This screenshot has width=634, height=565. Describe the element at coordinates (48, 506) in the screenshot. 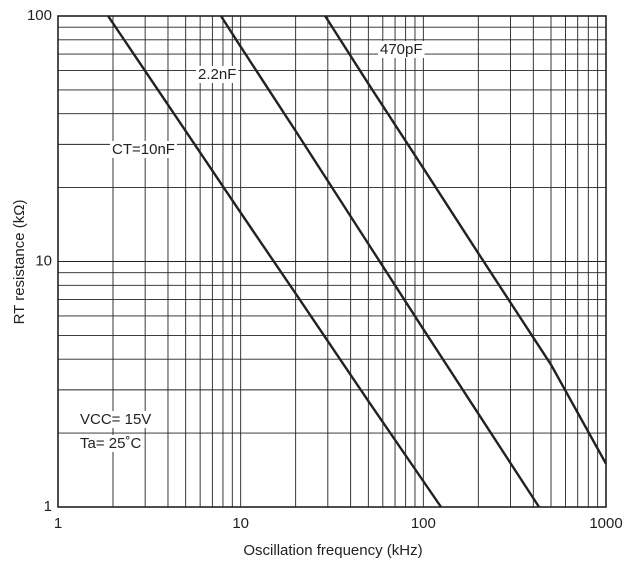

I see `y-tick-label: 1` at that location.